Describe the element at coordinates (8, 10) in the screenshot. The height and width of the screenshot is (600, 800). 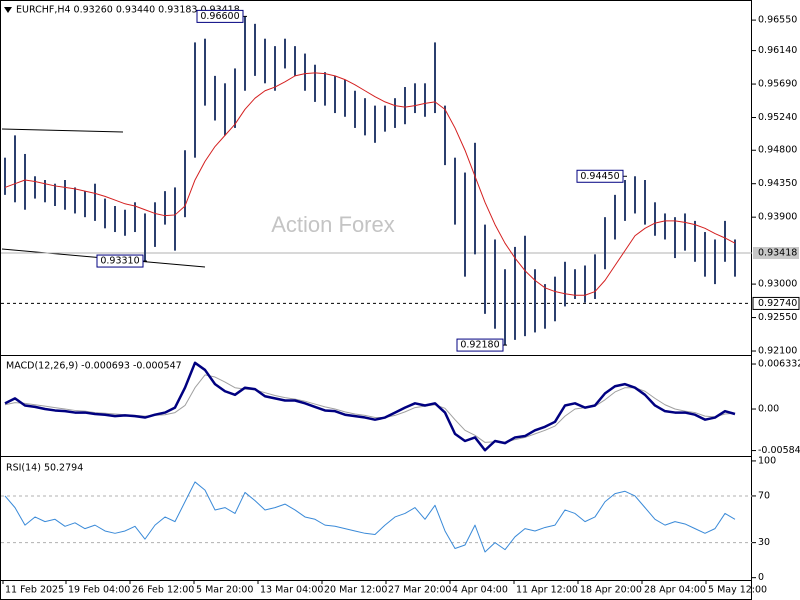
I see `menu-arrow` at that location.